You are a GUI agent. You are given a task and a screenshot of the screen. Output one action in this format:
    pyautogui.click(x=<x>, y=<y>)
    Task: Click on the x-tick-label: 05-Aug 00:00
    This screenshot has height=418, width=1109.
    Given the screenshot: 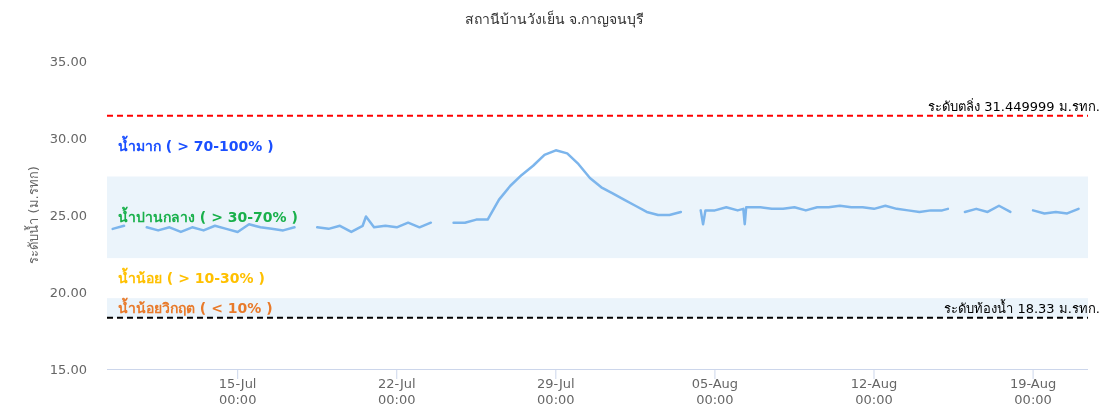 What is the action you would take?
    pyautogui.click(x=715, y=391)
    